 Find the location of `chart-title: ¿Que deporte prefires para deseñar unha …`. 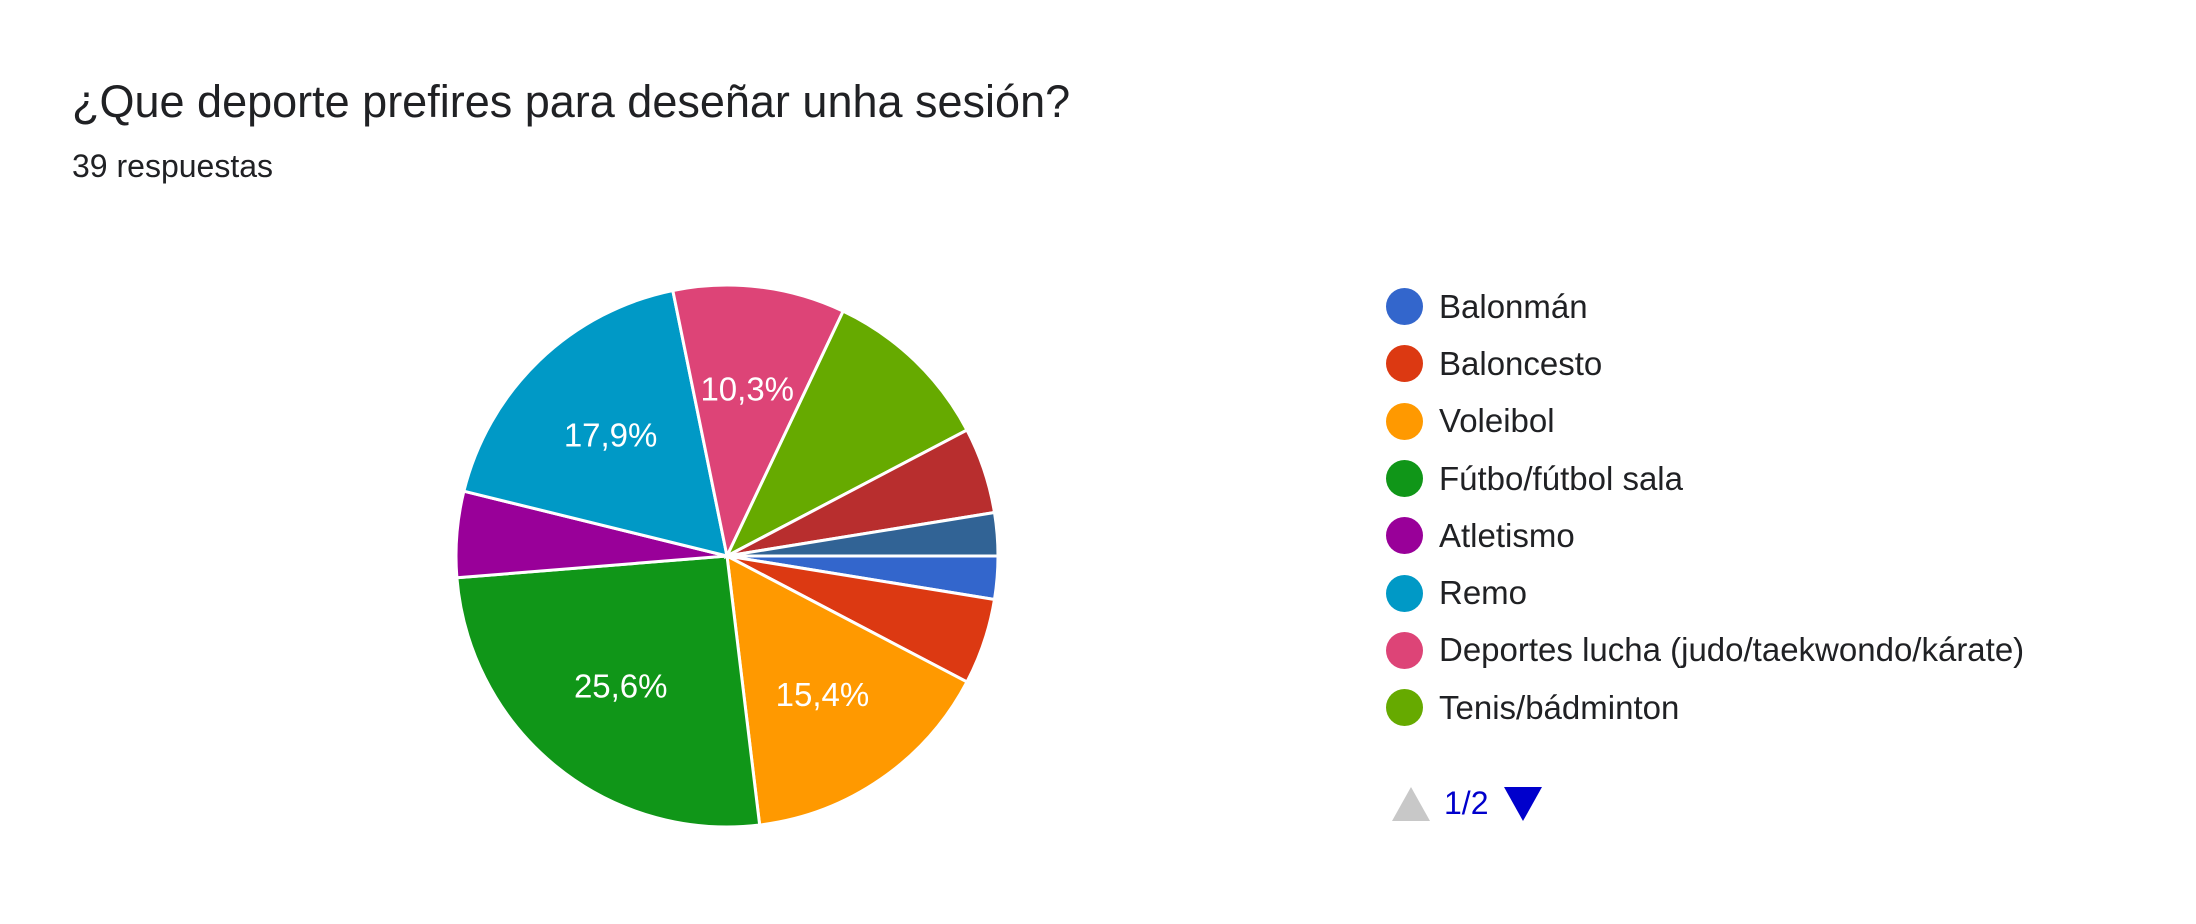

chart-title: ¿Que deporte prefires para deseñar unha … is located at coordinates (571, 101).